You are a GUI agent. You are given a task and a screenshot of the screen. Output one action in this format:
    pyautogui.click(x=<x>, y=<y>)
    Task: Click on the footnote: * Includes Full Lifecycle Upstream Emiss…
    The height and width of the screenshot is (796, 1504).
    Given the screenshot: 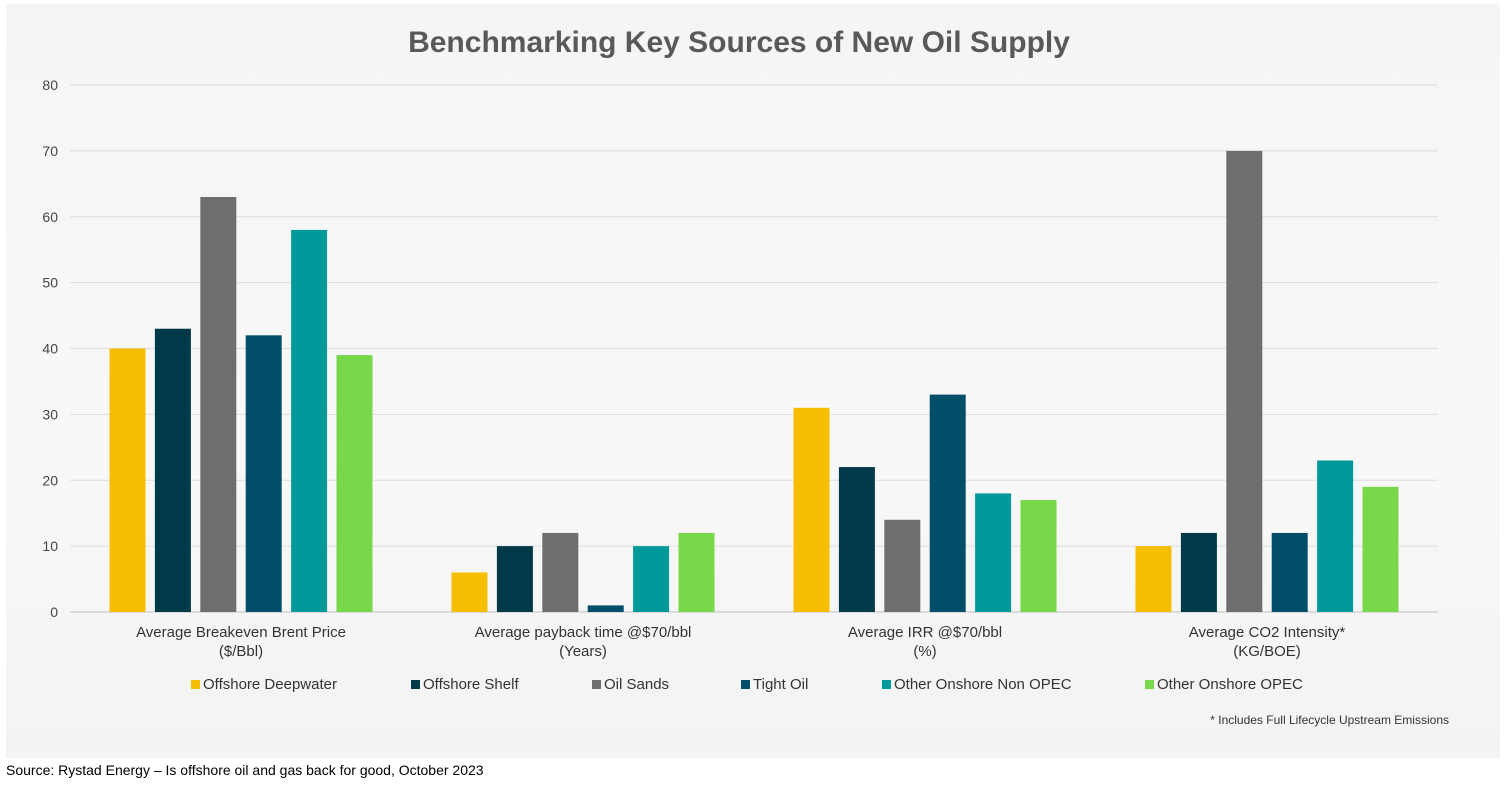 What is the action you would take?
    pyautogui.click(x=1329, y=720)
    